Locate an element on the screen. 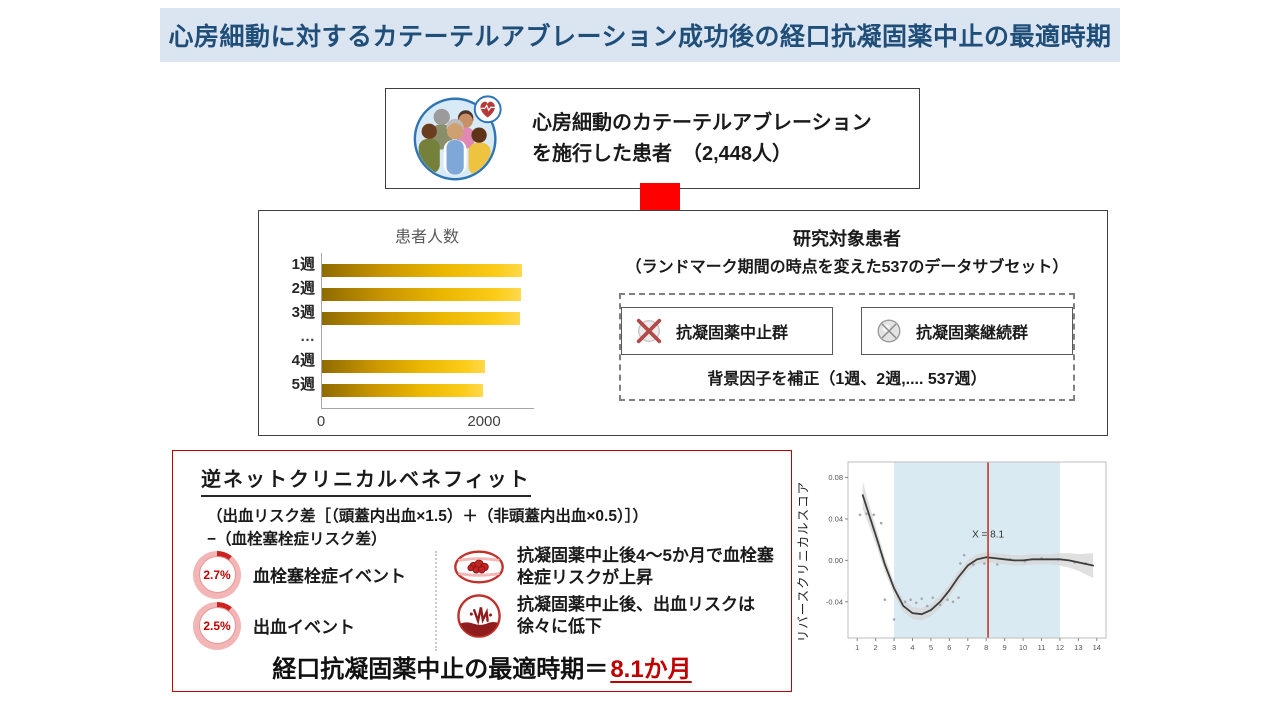 The height and width of the screenshot is (720, 1280). bar-category-label: 1週 is located at coordinates (303, 264).